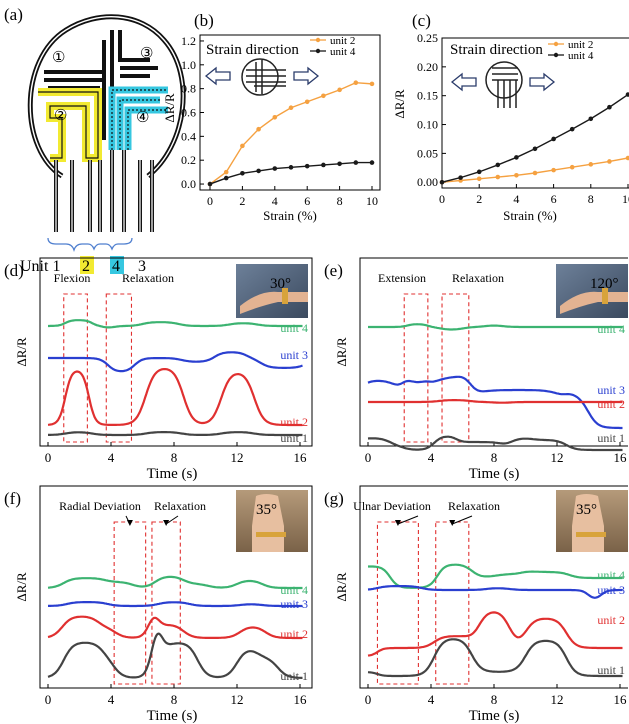 The width and height of the screenshot is (629, 724). What do you see at coordinates (292, 197) in the screenshot?
I see `chart-b-xticks: 0 2 4 6 8 10` at bounding box center [292, 197].